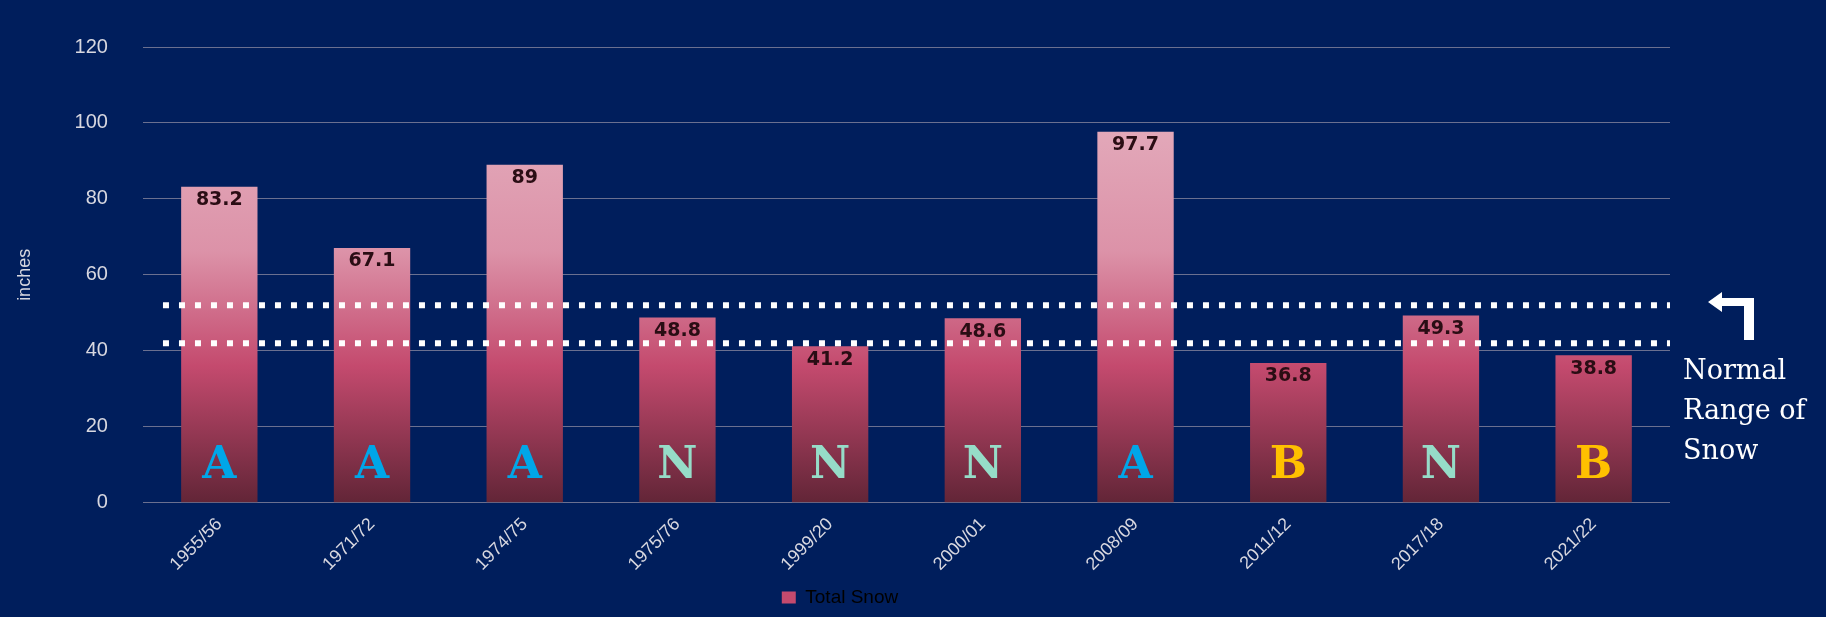 Image resolution: width=1826 pixels, height=617 pixels. I want to click on data-label: 48.8, so click(677, 328).